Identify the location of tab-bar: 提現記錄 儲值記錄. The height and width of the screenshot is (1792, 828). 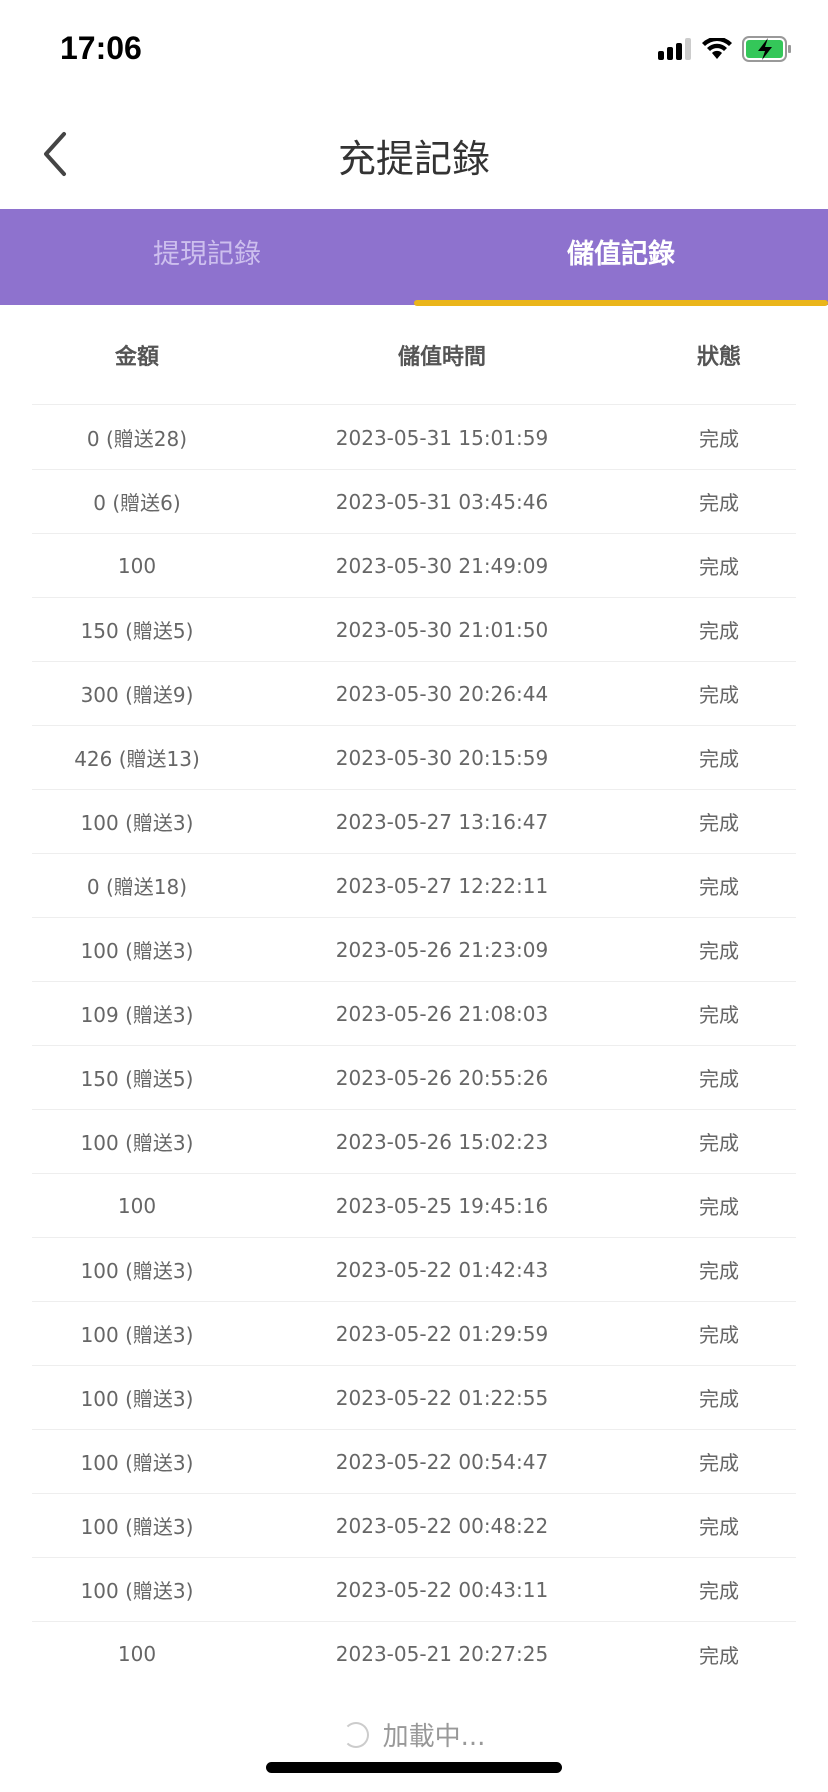
(414, 257).